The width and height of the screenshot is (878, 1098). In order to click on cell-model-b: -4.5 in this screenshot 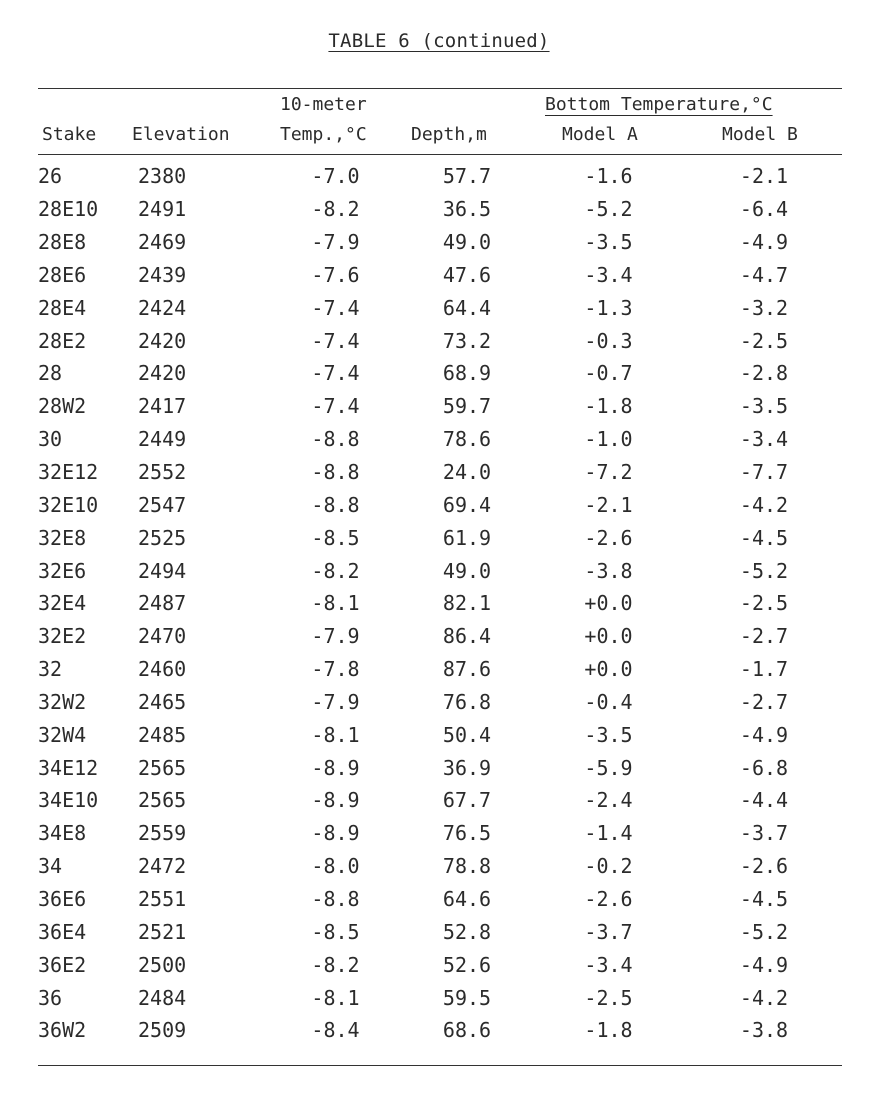, I will do `click(764, 537)`.